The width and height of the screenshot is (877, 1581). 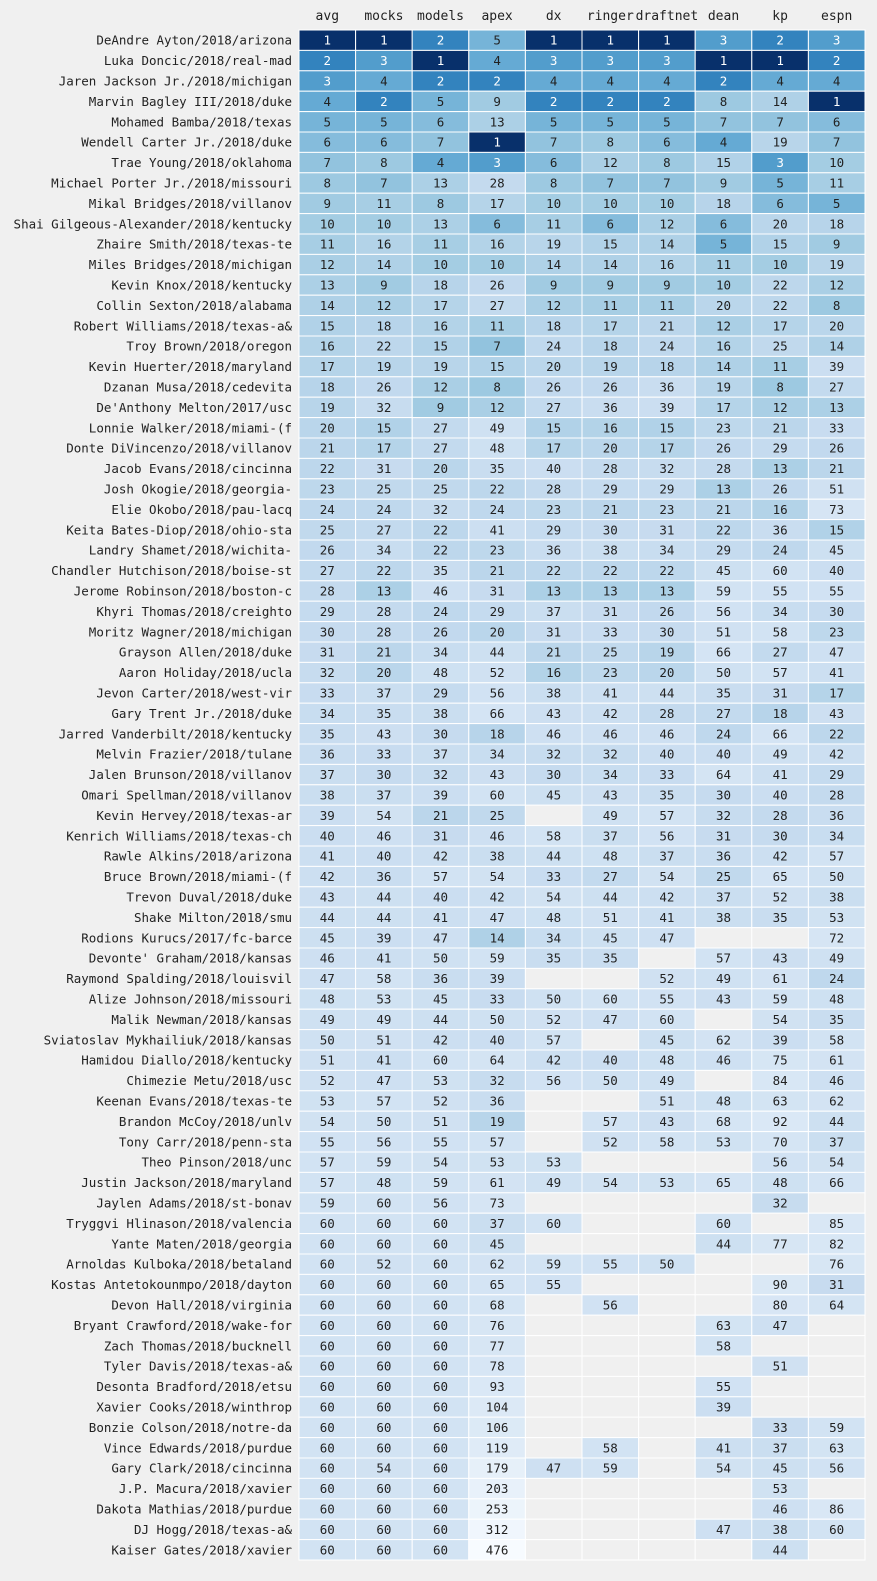 I want to click on cell-value-label: 476, so click(x=497, y=1549).